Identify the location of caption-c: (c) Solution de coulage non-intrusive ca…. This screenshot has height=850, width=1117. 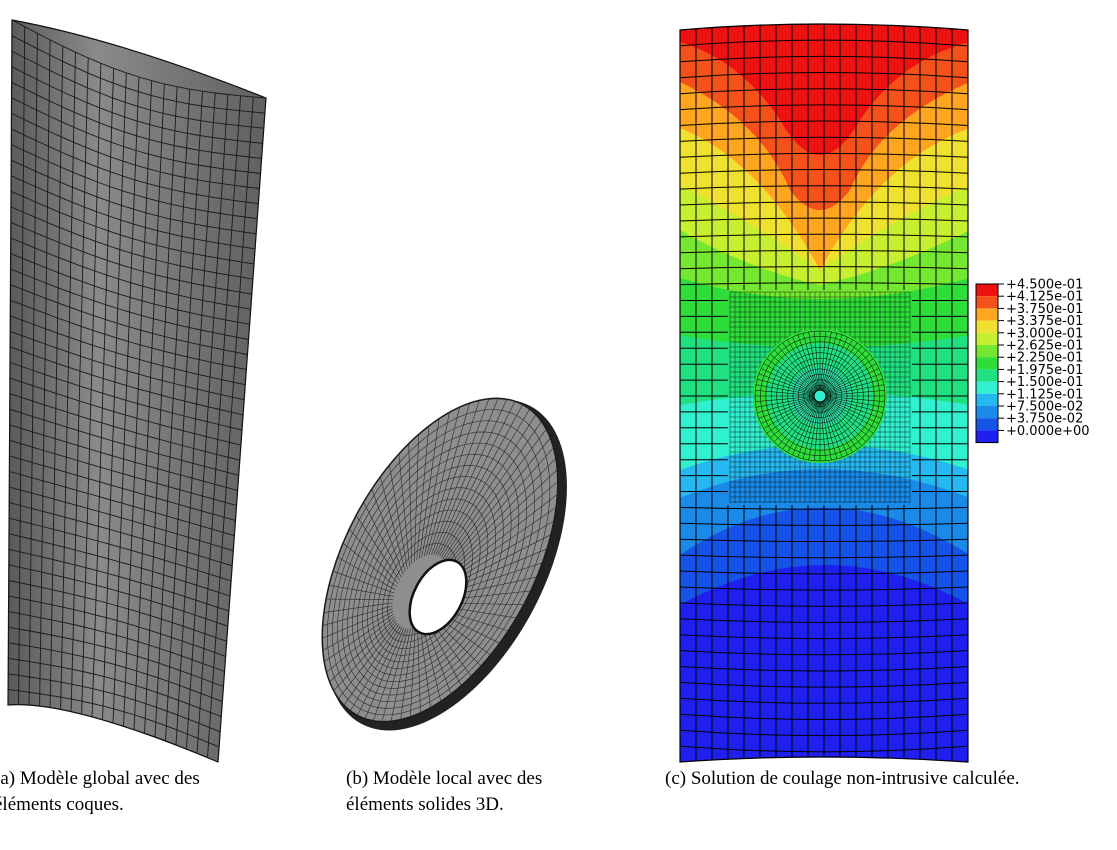
(891, 779).